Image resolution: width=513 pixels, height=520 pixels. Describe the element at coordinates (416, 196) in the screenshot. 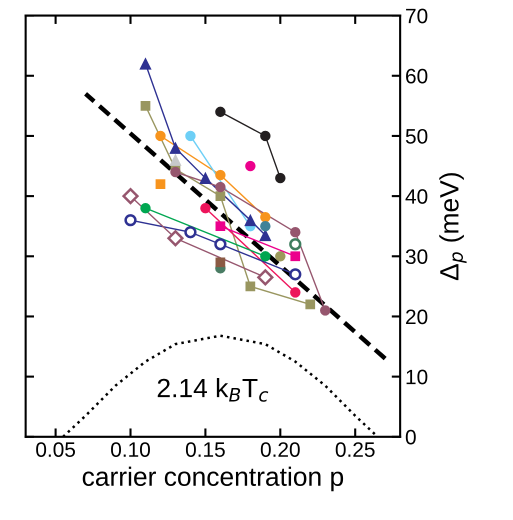

I see `y-tick-label: 40` at that location.